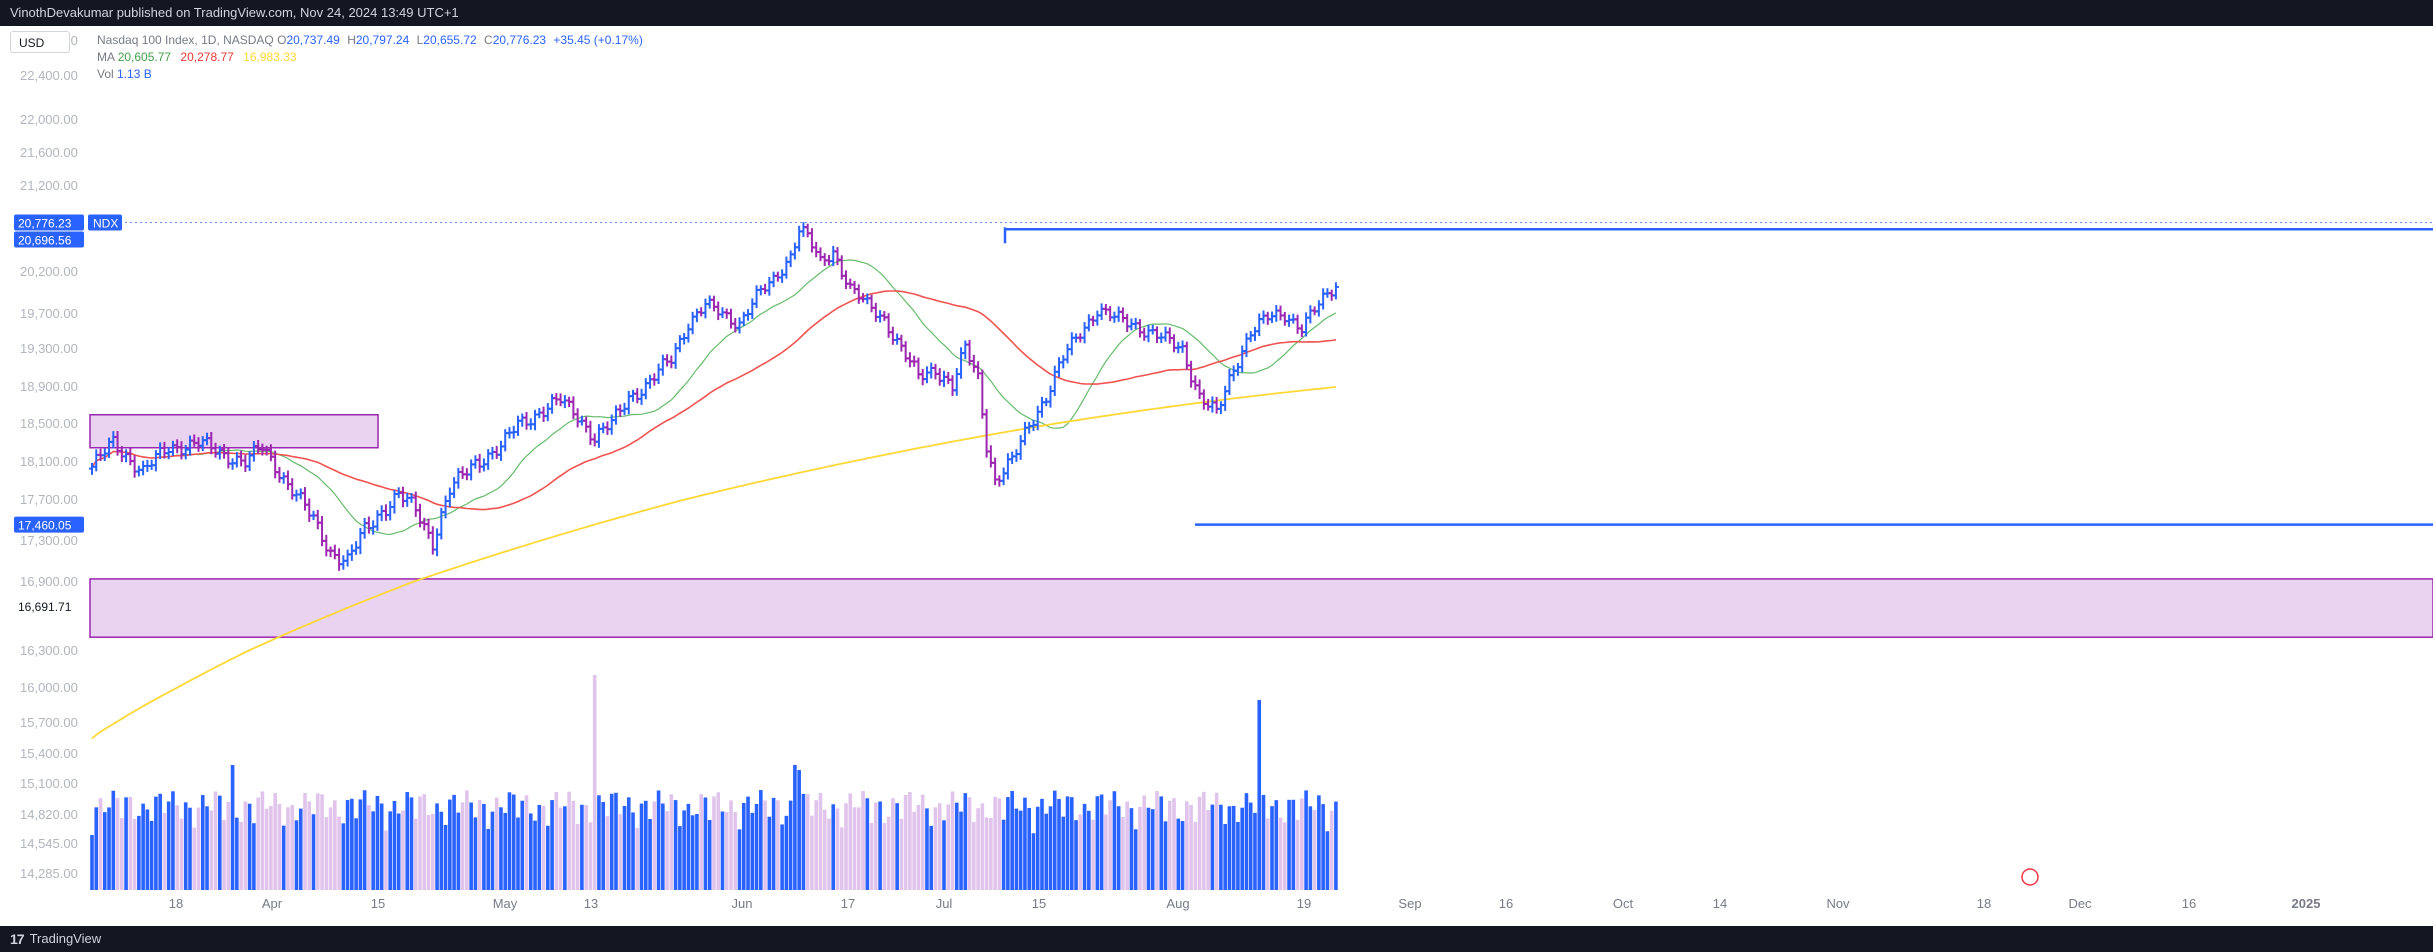  Describe the element at coordinates (65, 938) in the screenshot. I see `brand-name: TradingView` at that location.